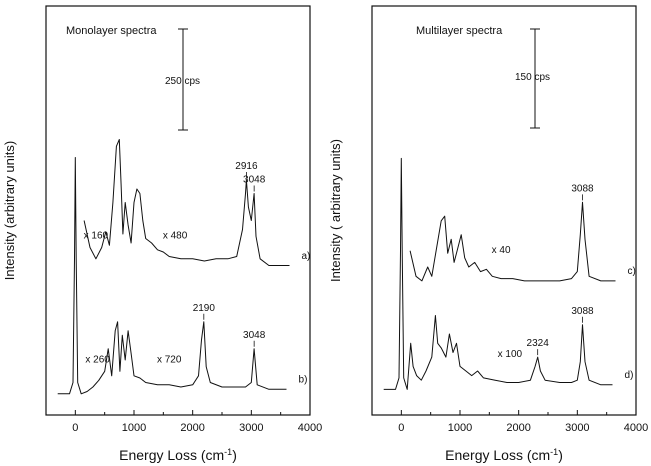 Image resolution: width=651 pixels, height=466 pixels. I want to click on y-axis-label: Intensity (arbitrary units), so click(9, 210).